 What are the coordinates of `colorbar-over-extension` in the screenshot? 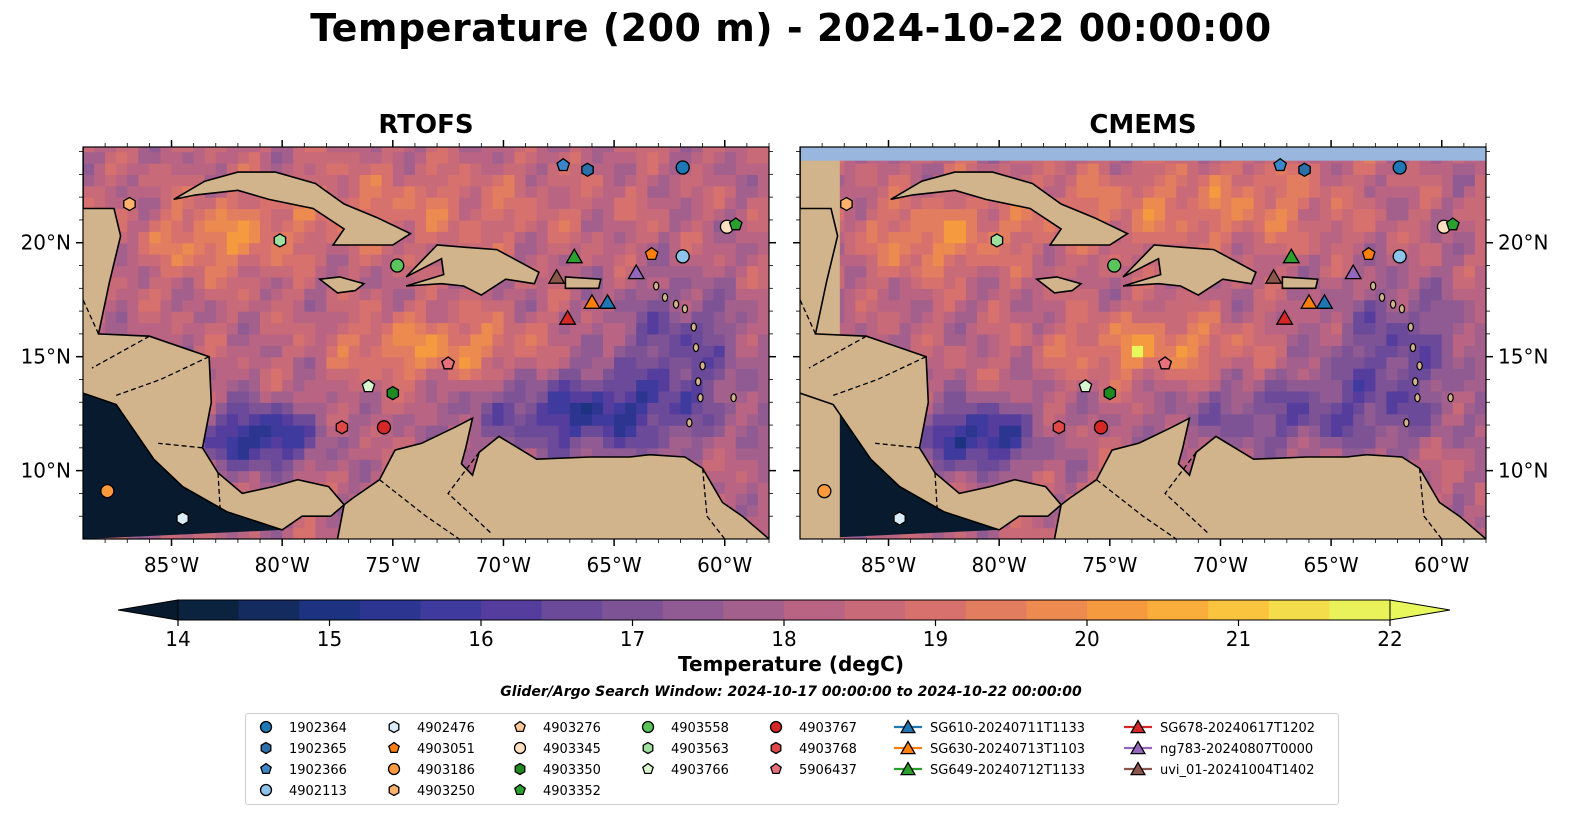 It's located at (1420, 610).